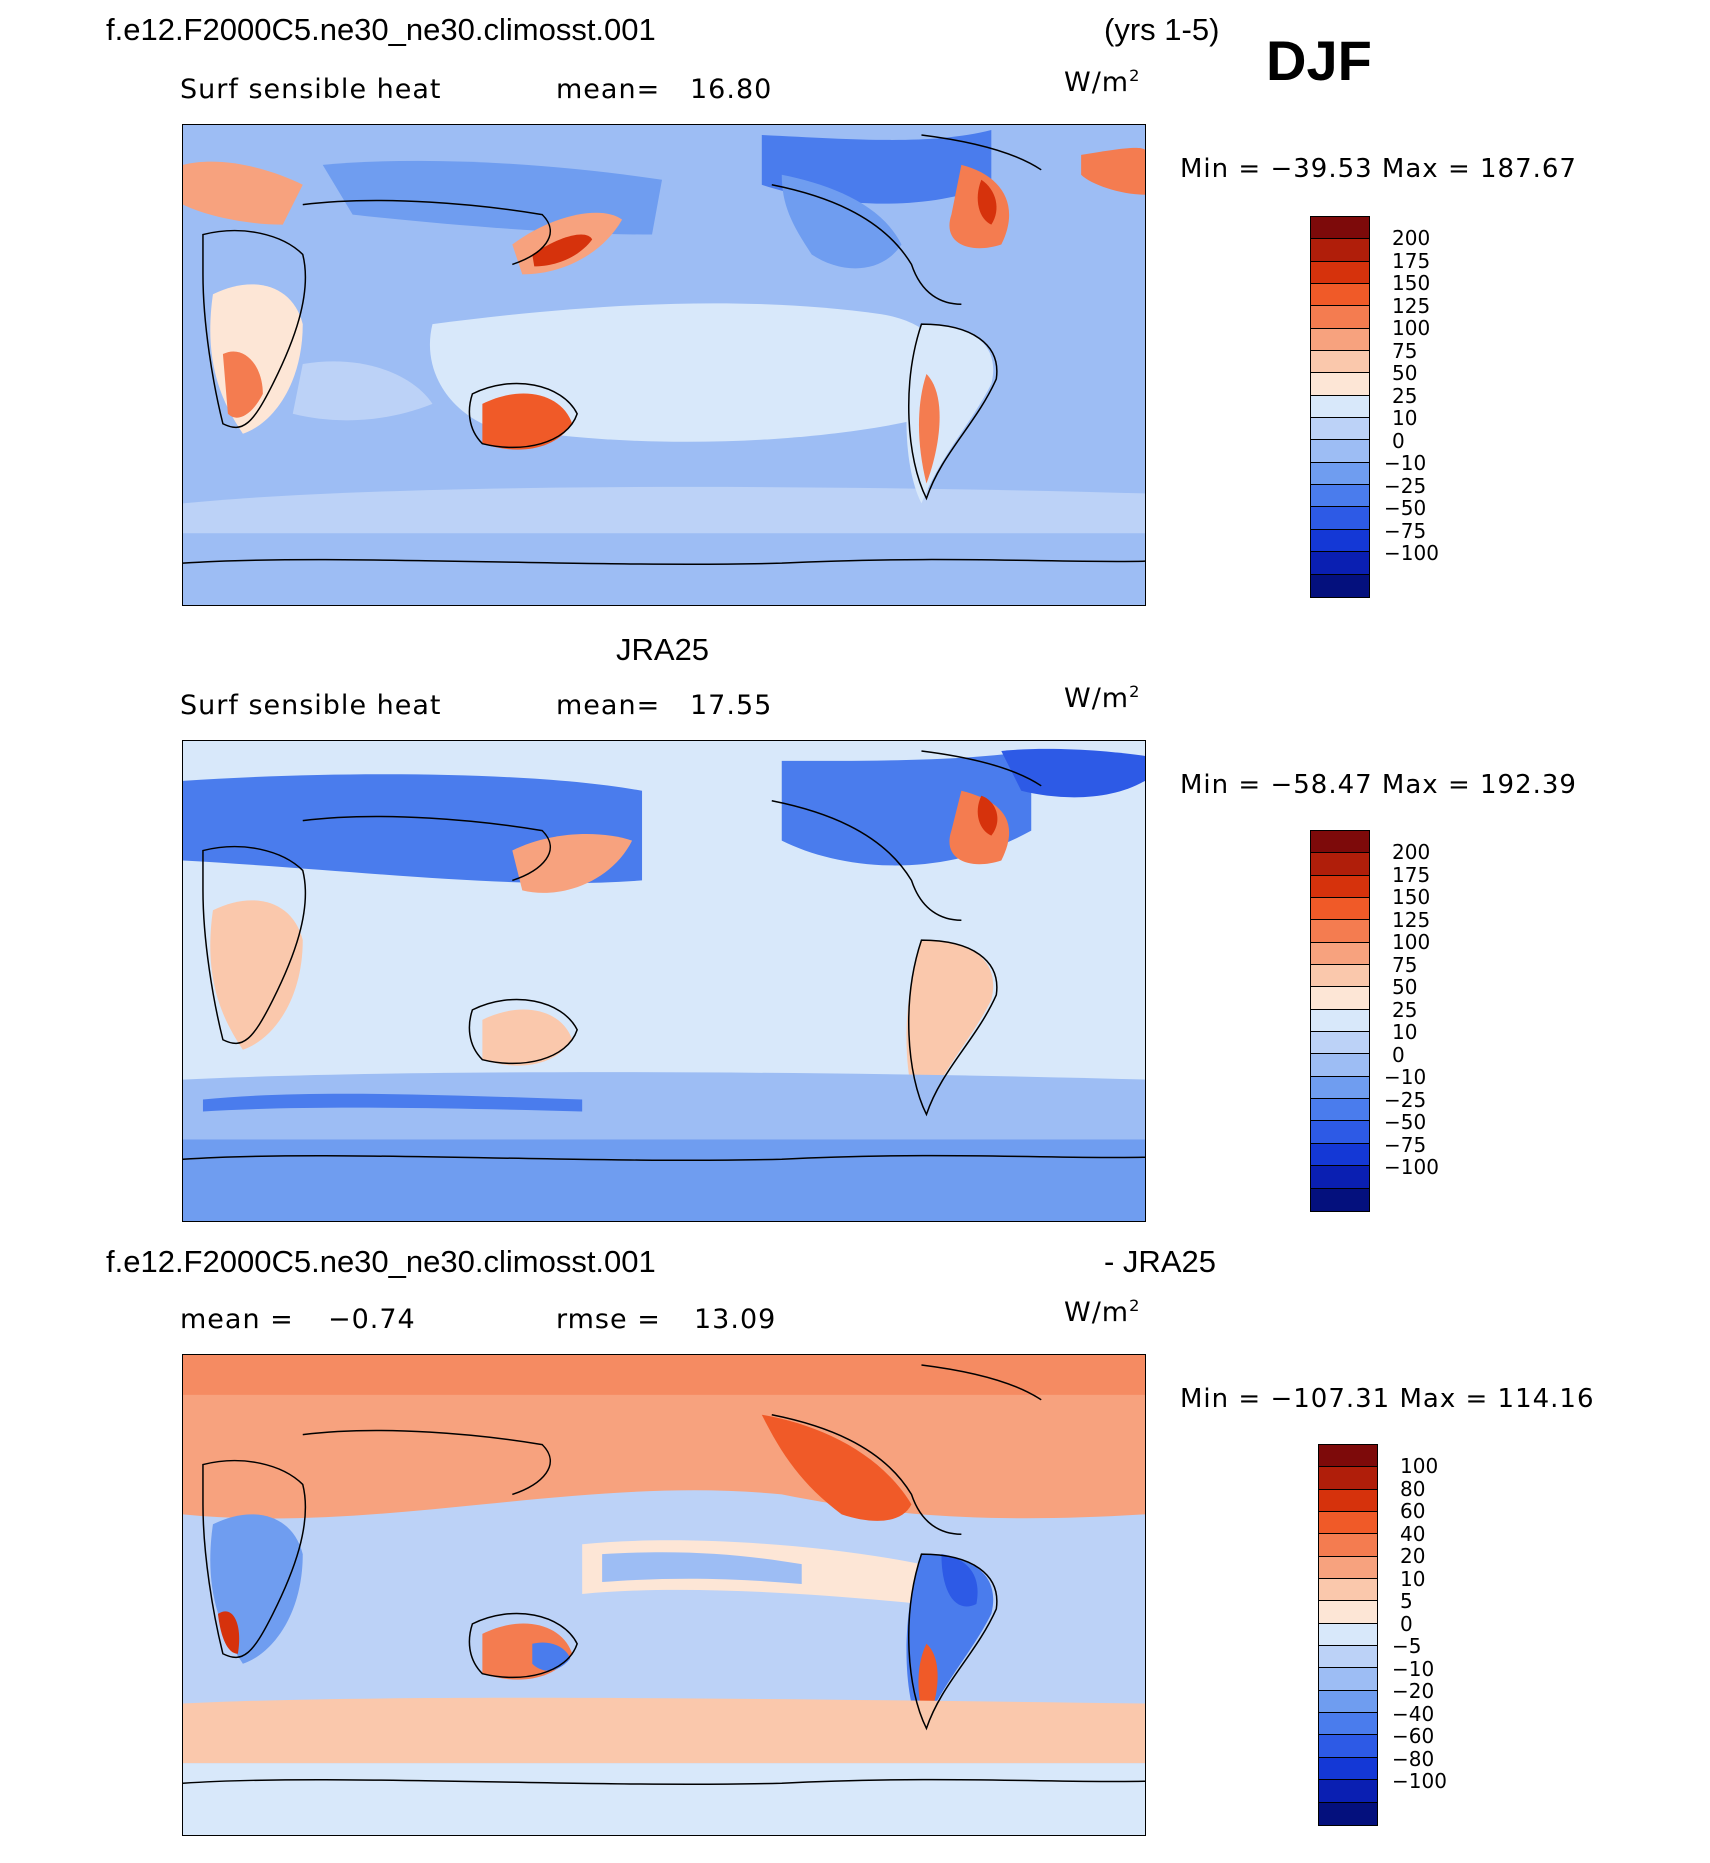 The width and height of the screenshot is (1710, 1863). I want to click on mean-label: mean=, so click(608, 89).